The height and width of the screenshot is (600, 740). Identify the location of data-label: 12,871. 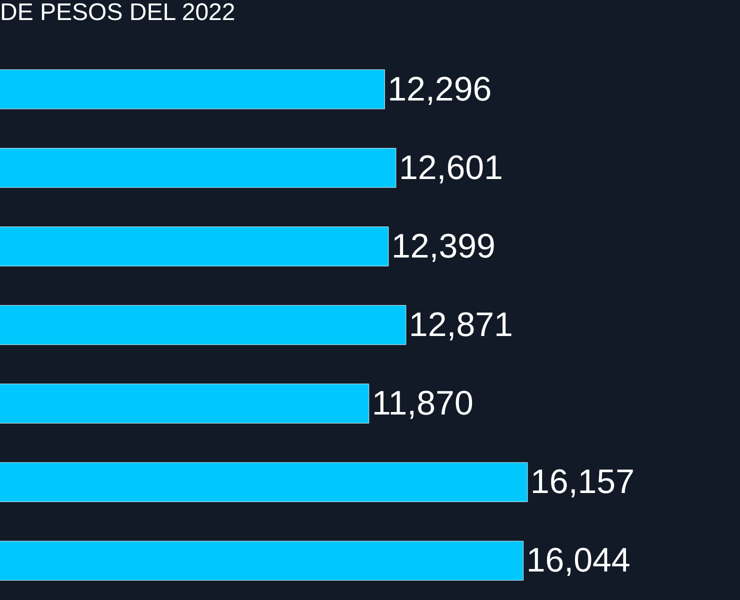
(460, 325).